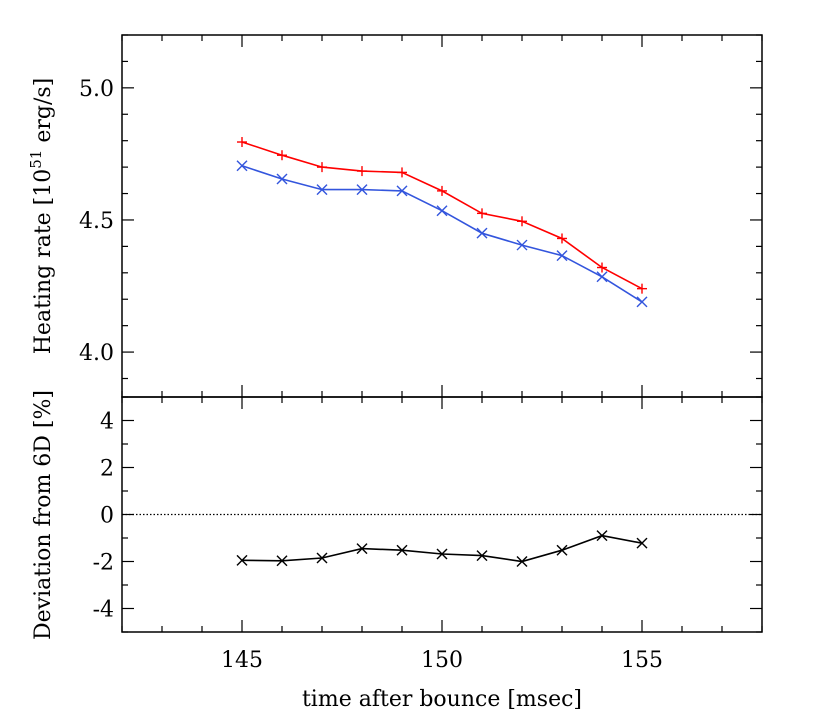  I want to click on top-y-axis-label: Heating rate [1051 erg/s], so click(41, 216).